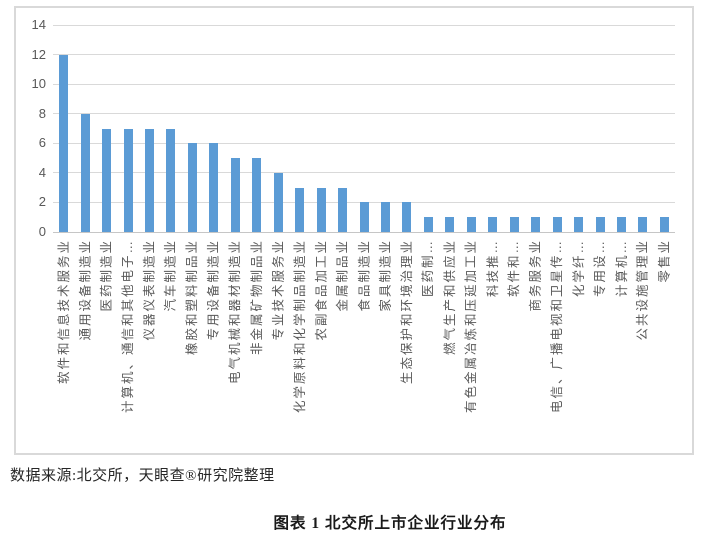 This screenshot has width=712, height=549. What do you see at coordinates (84, 343) in the screenshot?
I see `x-label-cell: 通用设备制造业` at bounding box center [84, 343].